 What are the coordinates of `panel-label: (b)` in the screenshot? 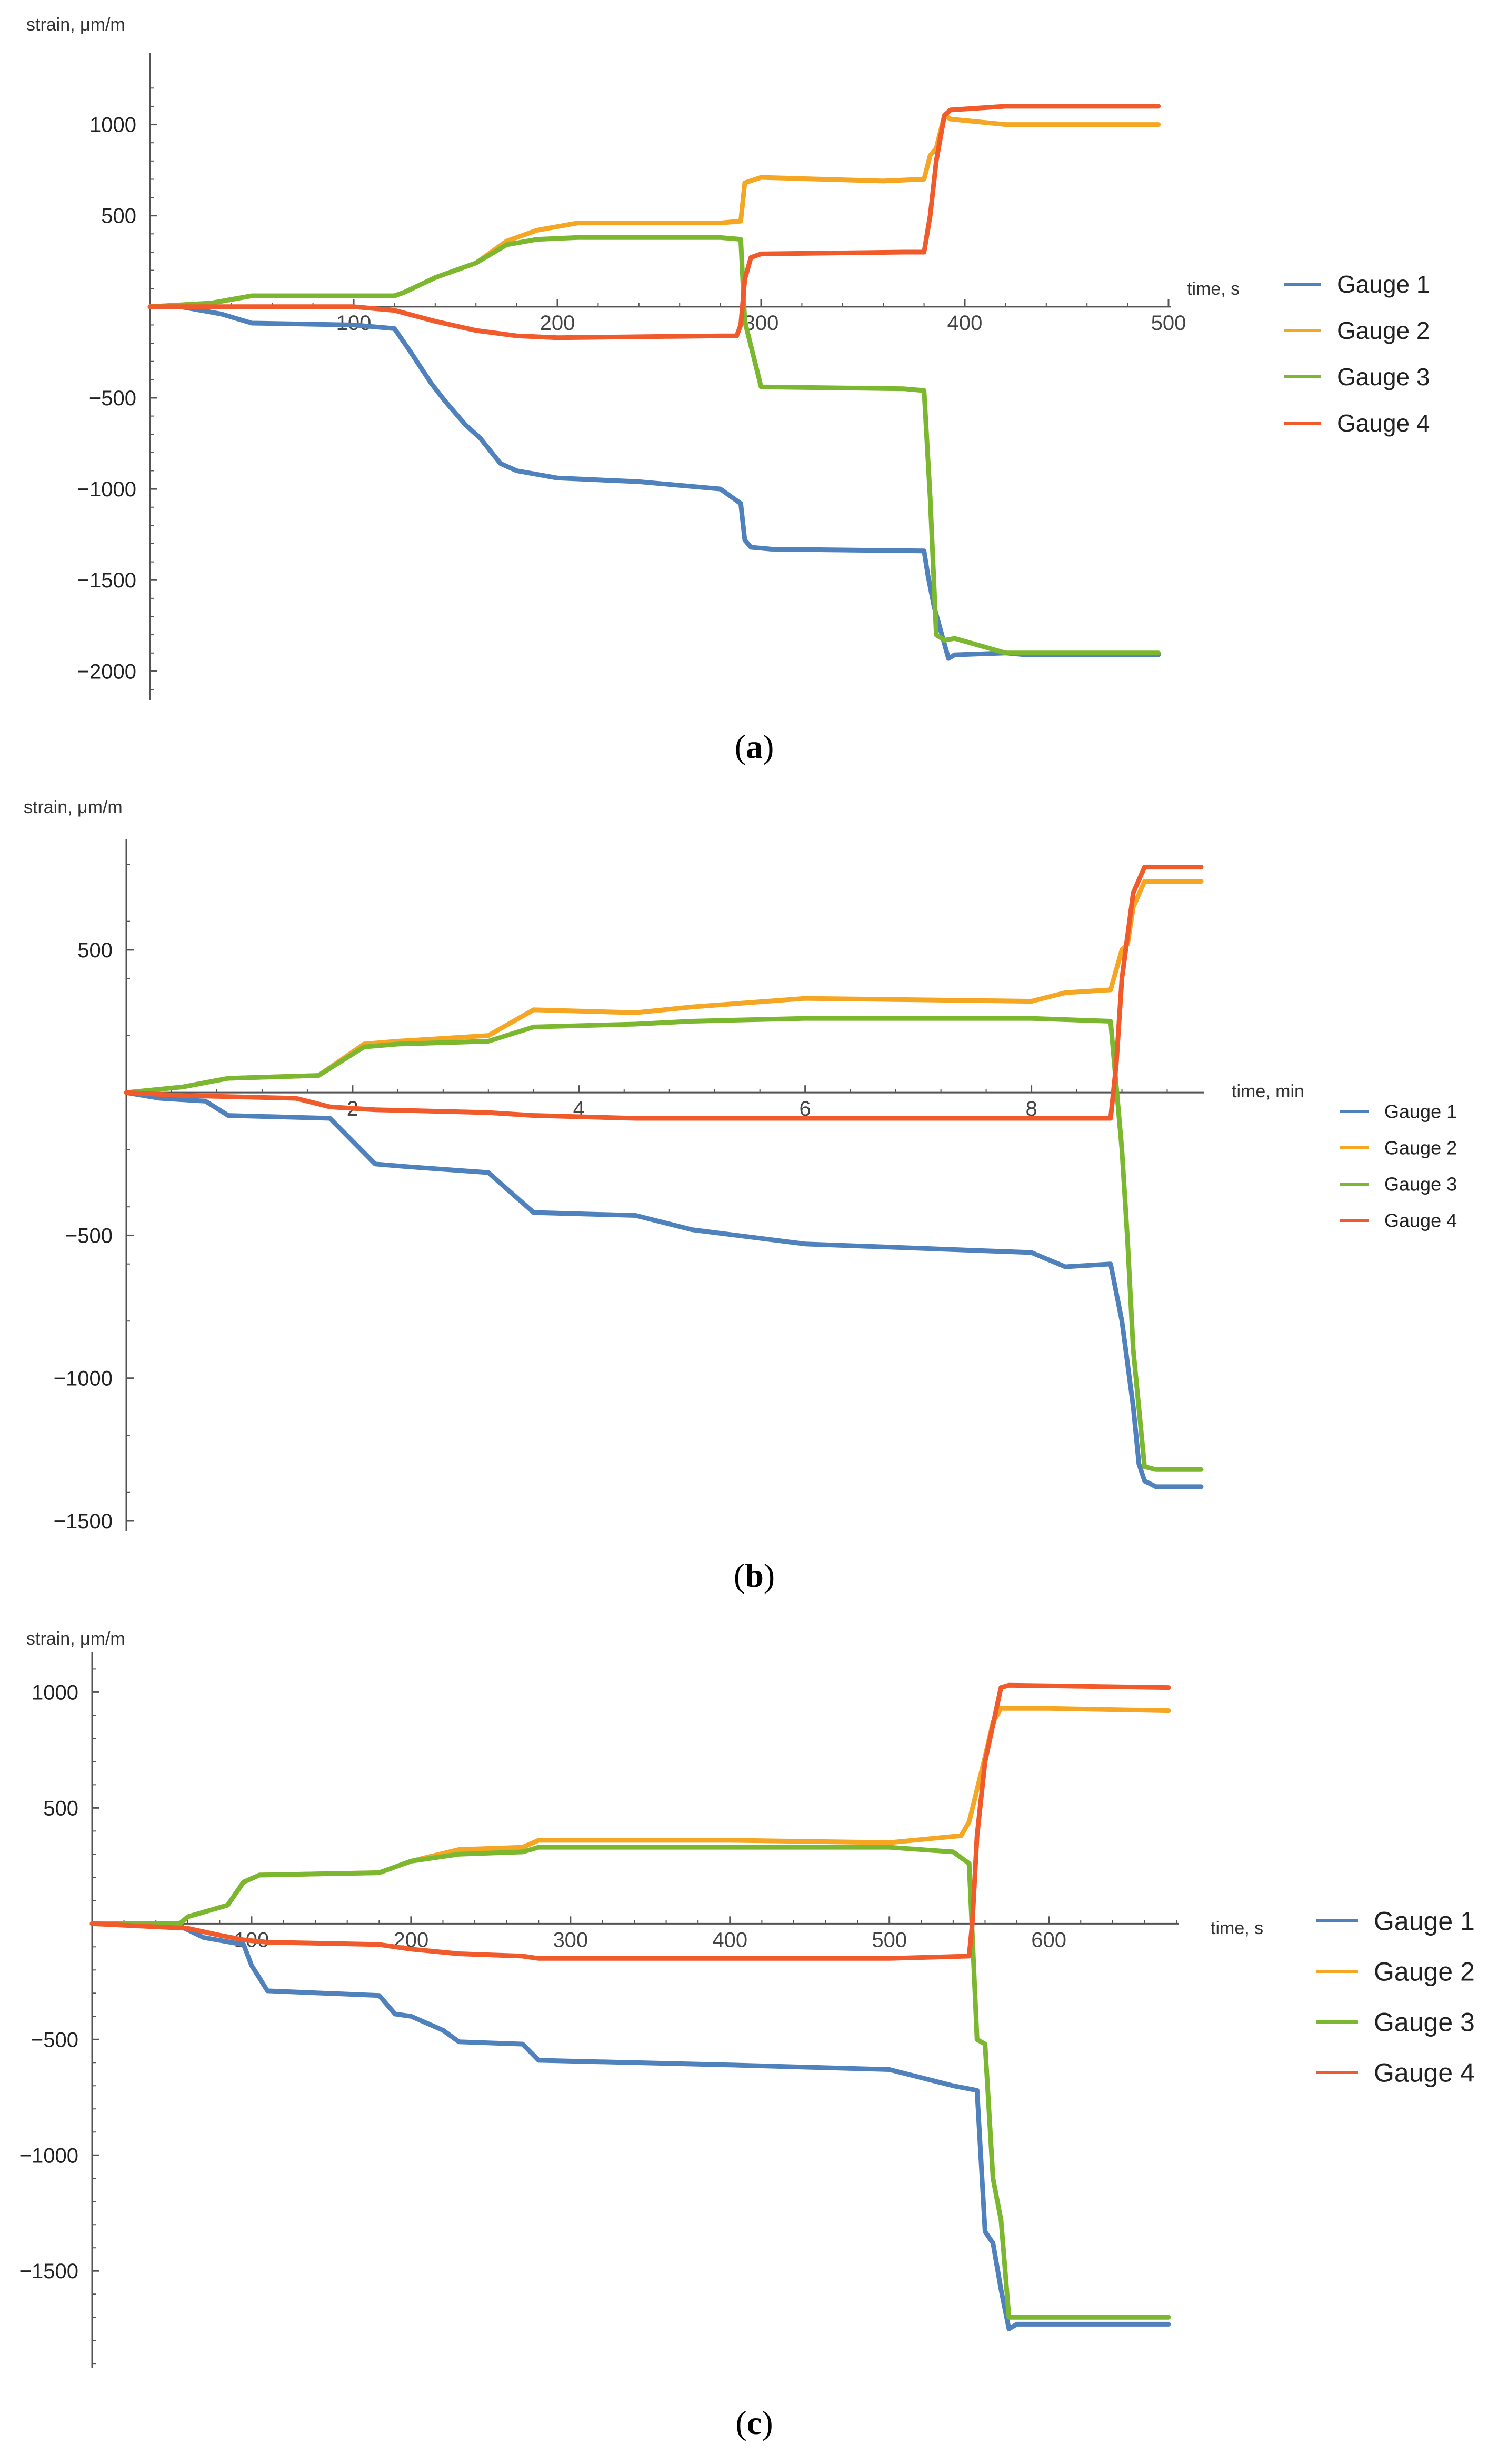 It's located at (754, 1575).